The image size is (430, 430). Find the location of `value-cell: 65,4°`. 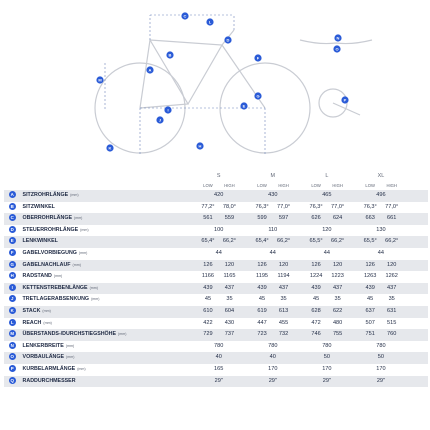

value-cell: 65,4° is located at coordinates (208, 242).